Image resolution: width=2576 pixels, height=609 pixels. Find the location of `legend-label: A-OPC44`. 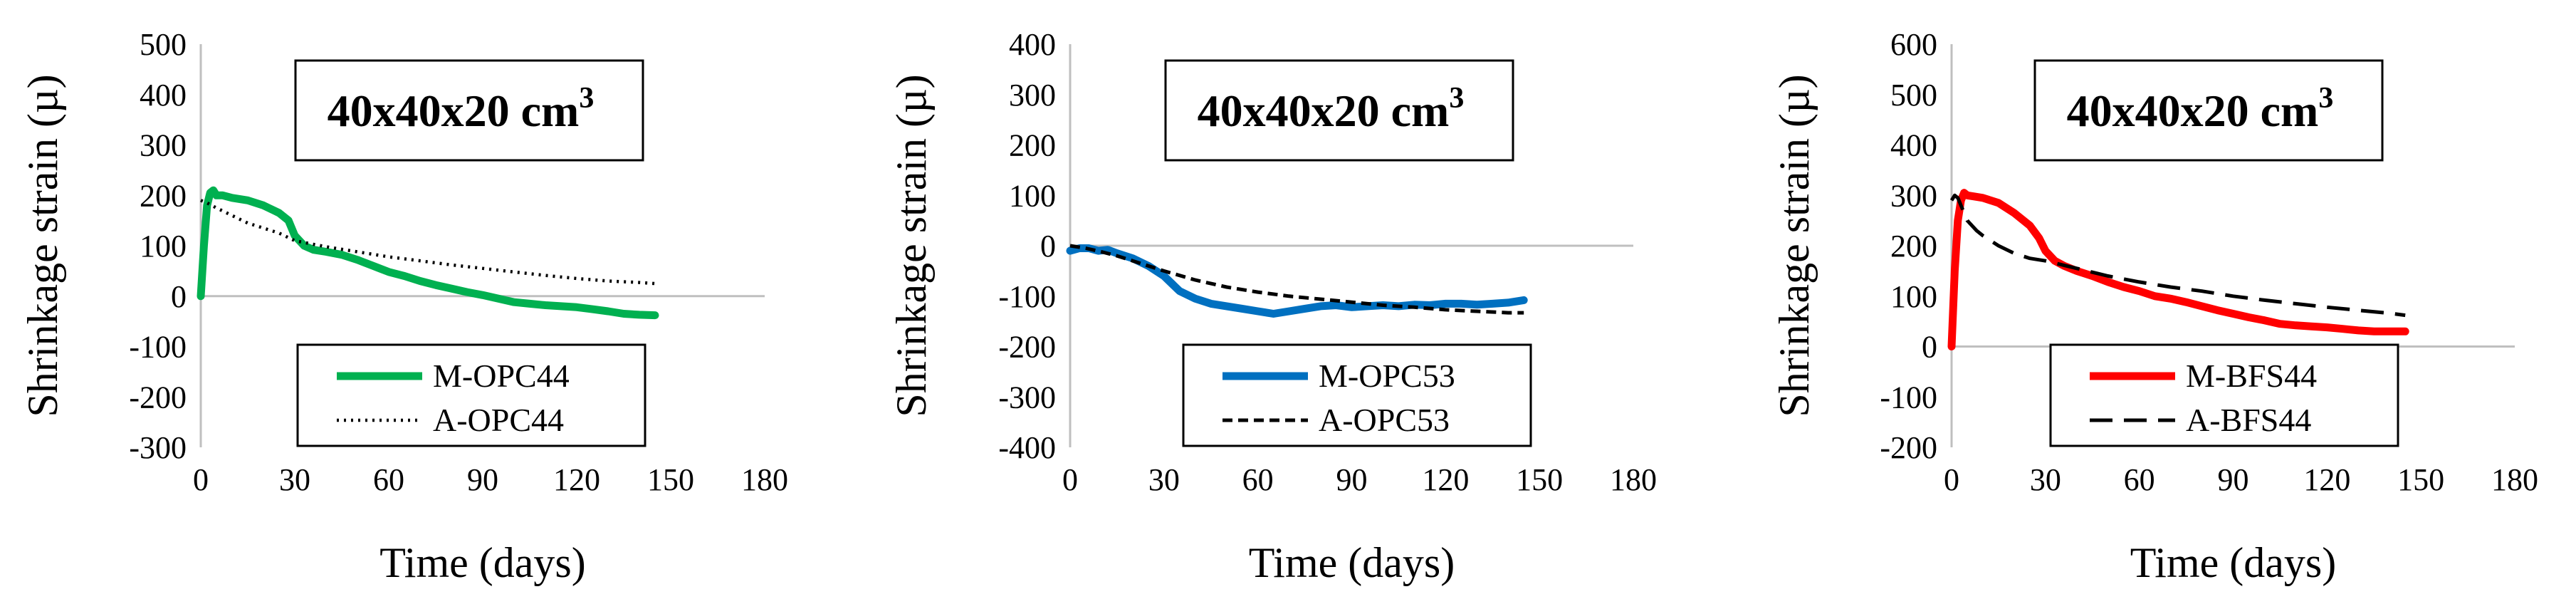

legend-label: A-OPC44 is located at coordinates (498, 420).